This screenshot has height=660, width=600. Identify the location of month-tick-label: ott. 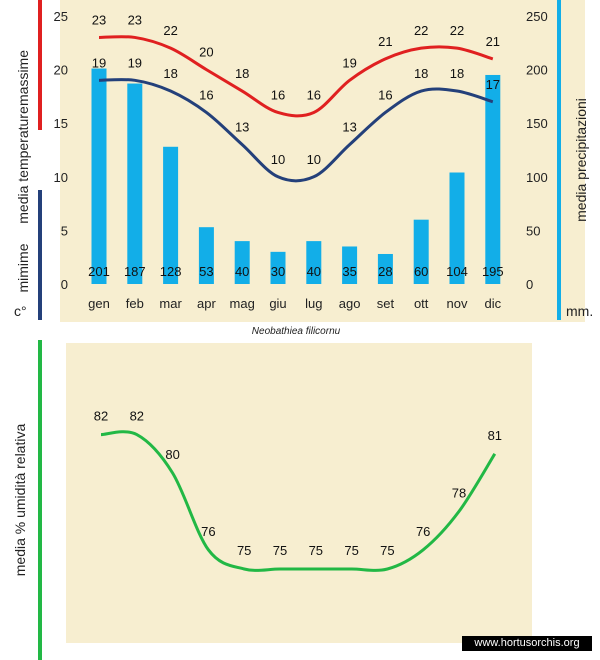
(421, 303).